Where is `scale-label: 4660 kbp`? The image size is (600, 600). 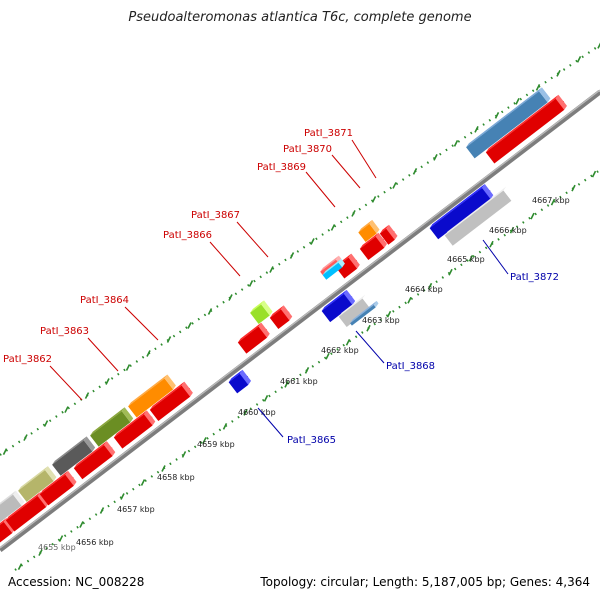
scale-label: 4660 kbp is located at coordinates (257, 412).